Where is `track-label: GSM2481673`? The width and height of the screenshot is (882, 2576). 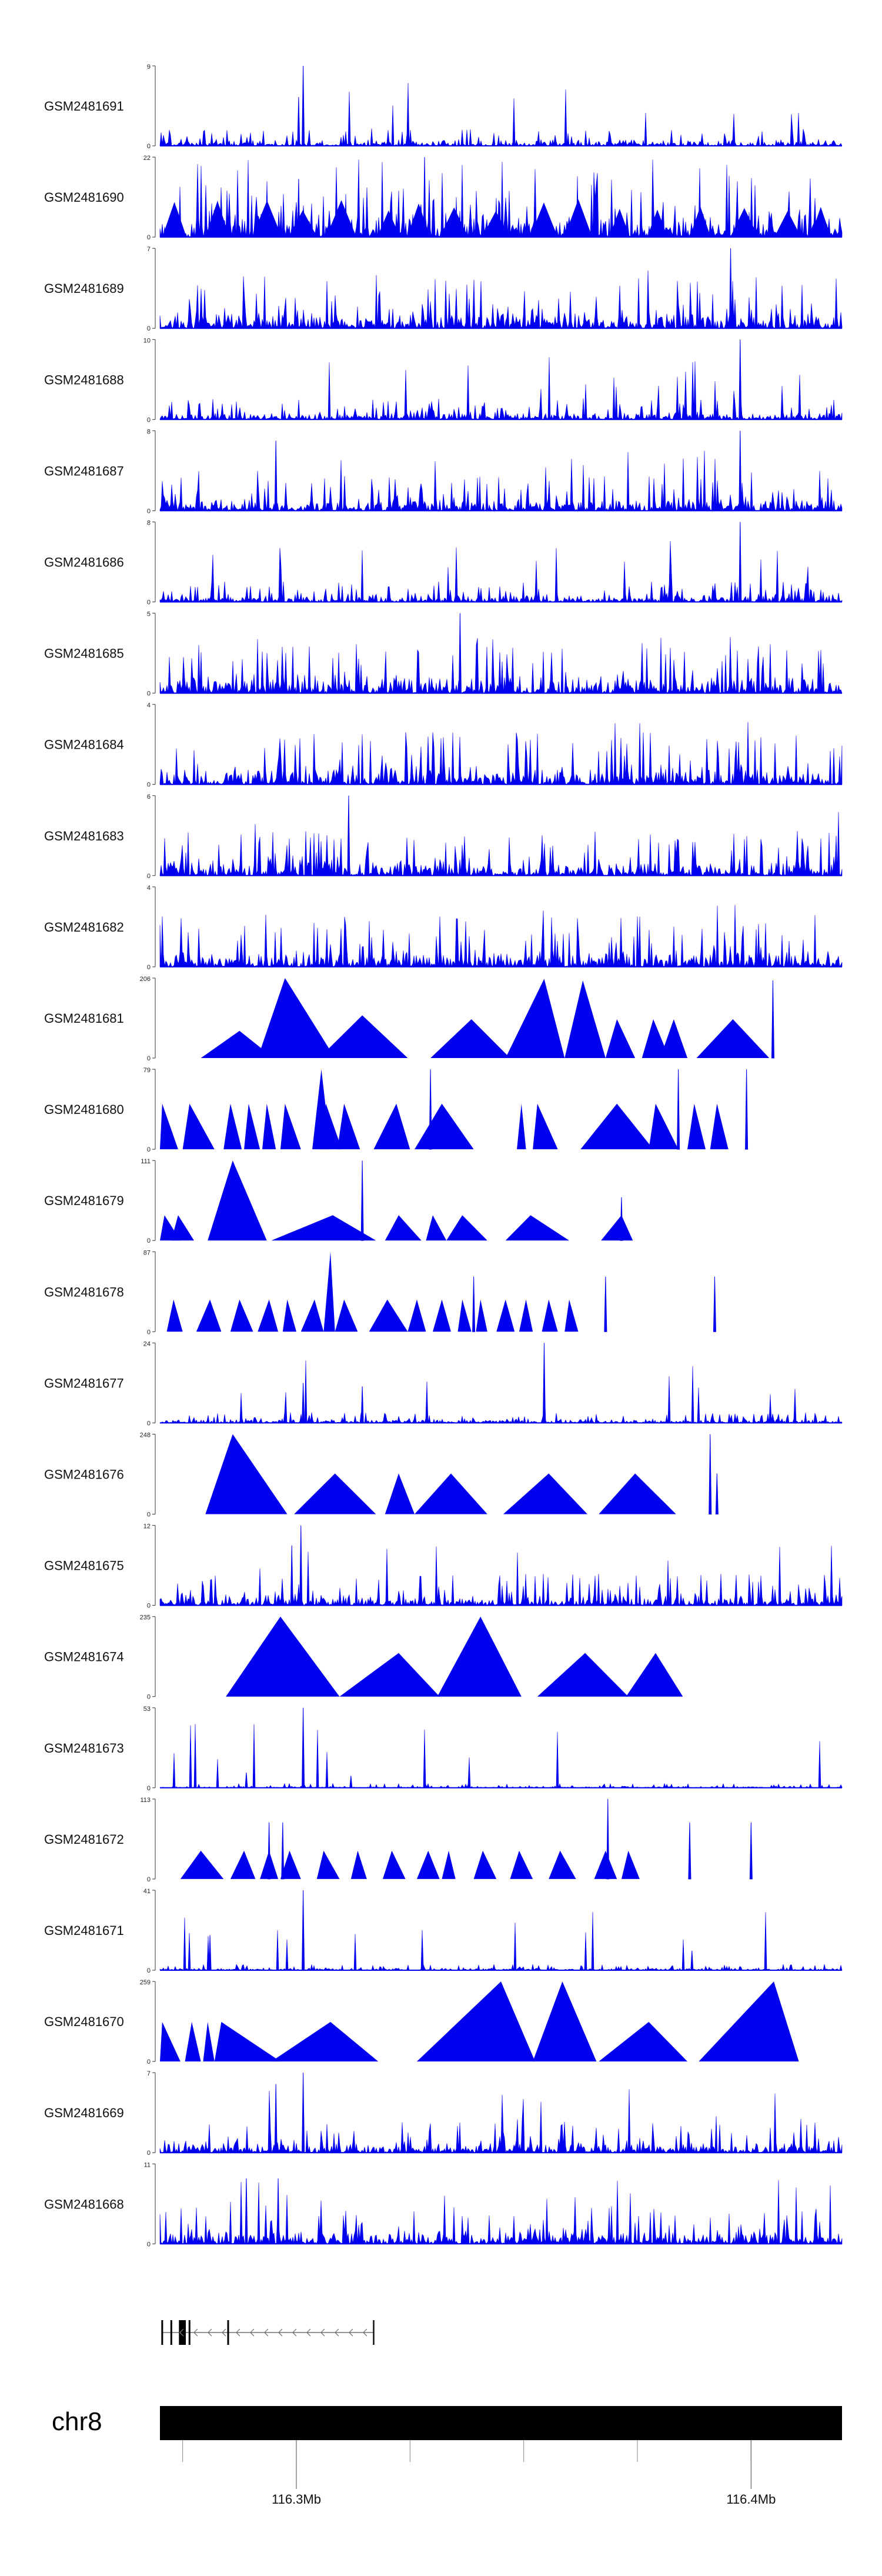 track-label: GSM2481673 is located at coordinates (84, 1748).